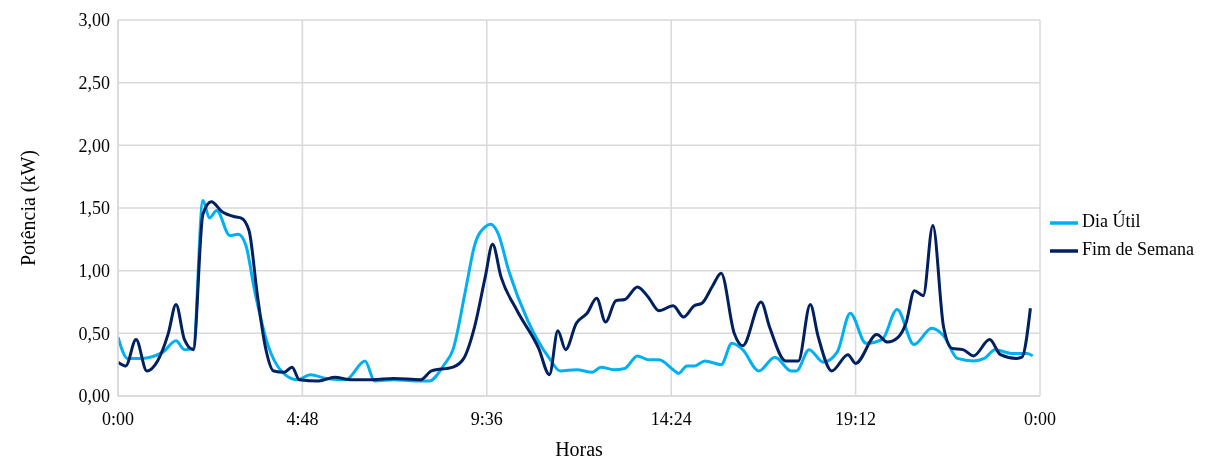 The height and width of the screenshot is (466, 1222). What do you see at coordinates (1111, 221) in the screenshot?
I see `legend-label: Dia Útil` at bounding box center [1111, 221].